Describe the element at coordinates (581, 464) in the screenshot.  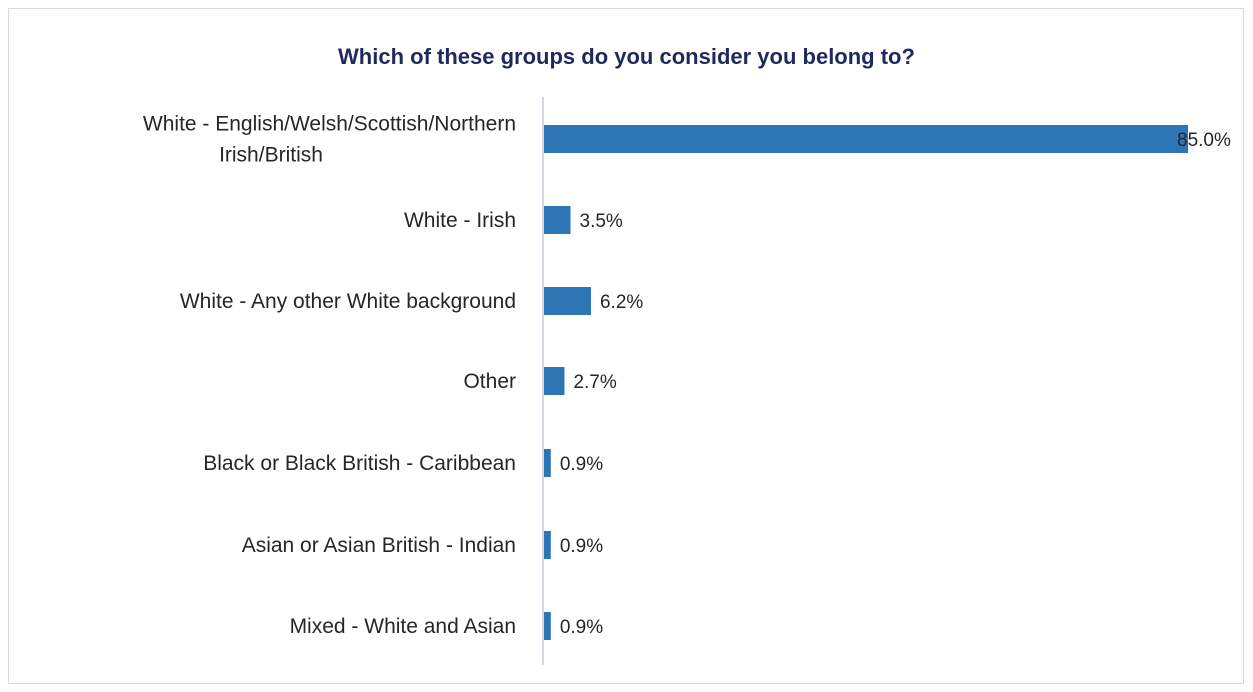
I see `value-label-4: 0.9%` at that location.